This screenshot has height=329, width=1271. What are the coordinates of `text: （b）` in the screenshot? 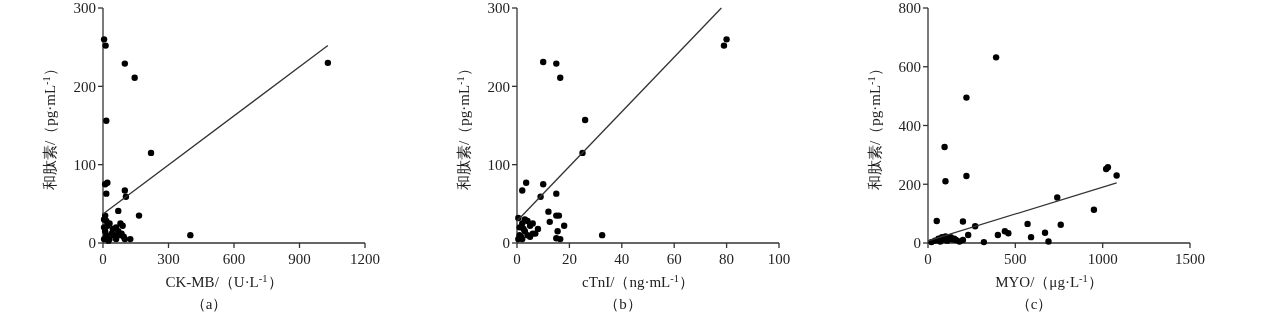 It's located at (623, 304).